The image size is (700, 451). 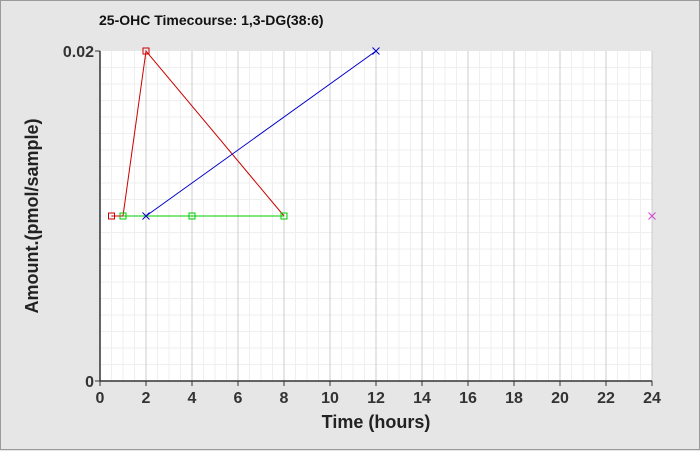 I want to click on x-tick-label: 20, so click(x=560, y=398).